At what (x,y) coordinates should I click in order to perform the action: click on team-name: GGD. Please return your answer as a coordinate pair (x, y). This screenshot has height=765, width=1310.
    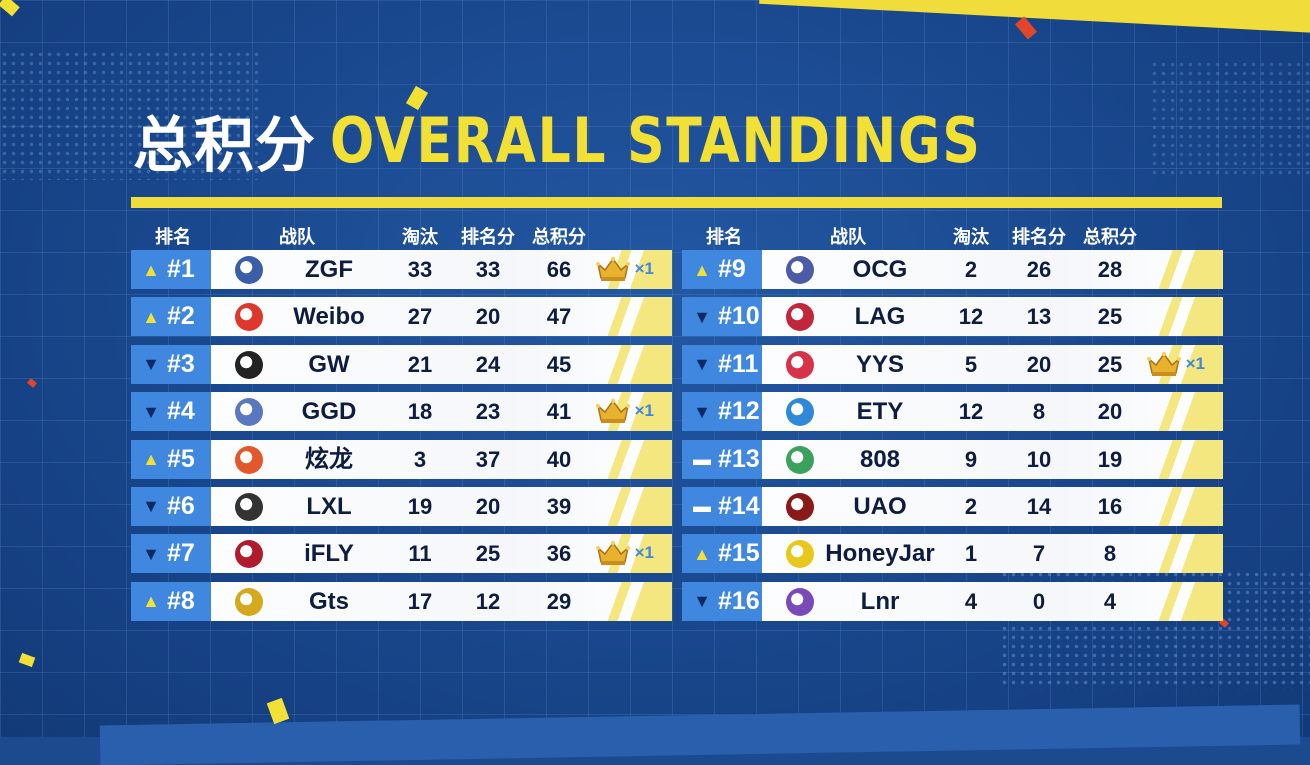
    Looking at the image, I should click on (329, 412).